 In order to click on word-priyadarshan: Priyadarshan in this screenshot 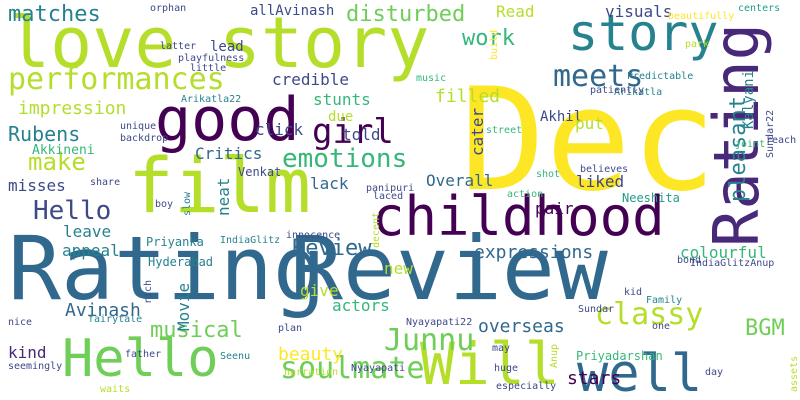, I will do `click(619, 356)`.